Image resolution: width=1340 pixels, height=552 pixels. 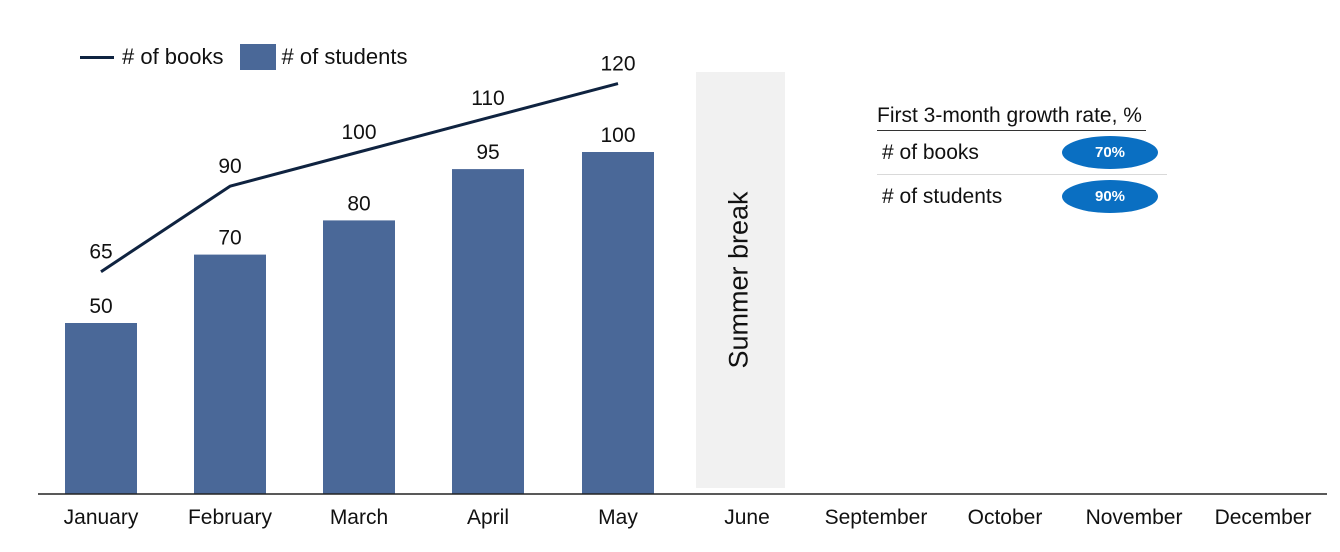 I want to click on bar-value-label: 50, so click(x=100, y=306).